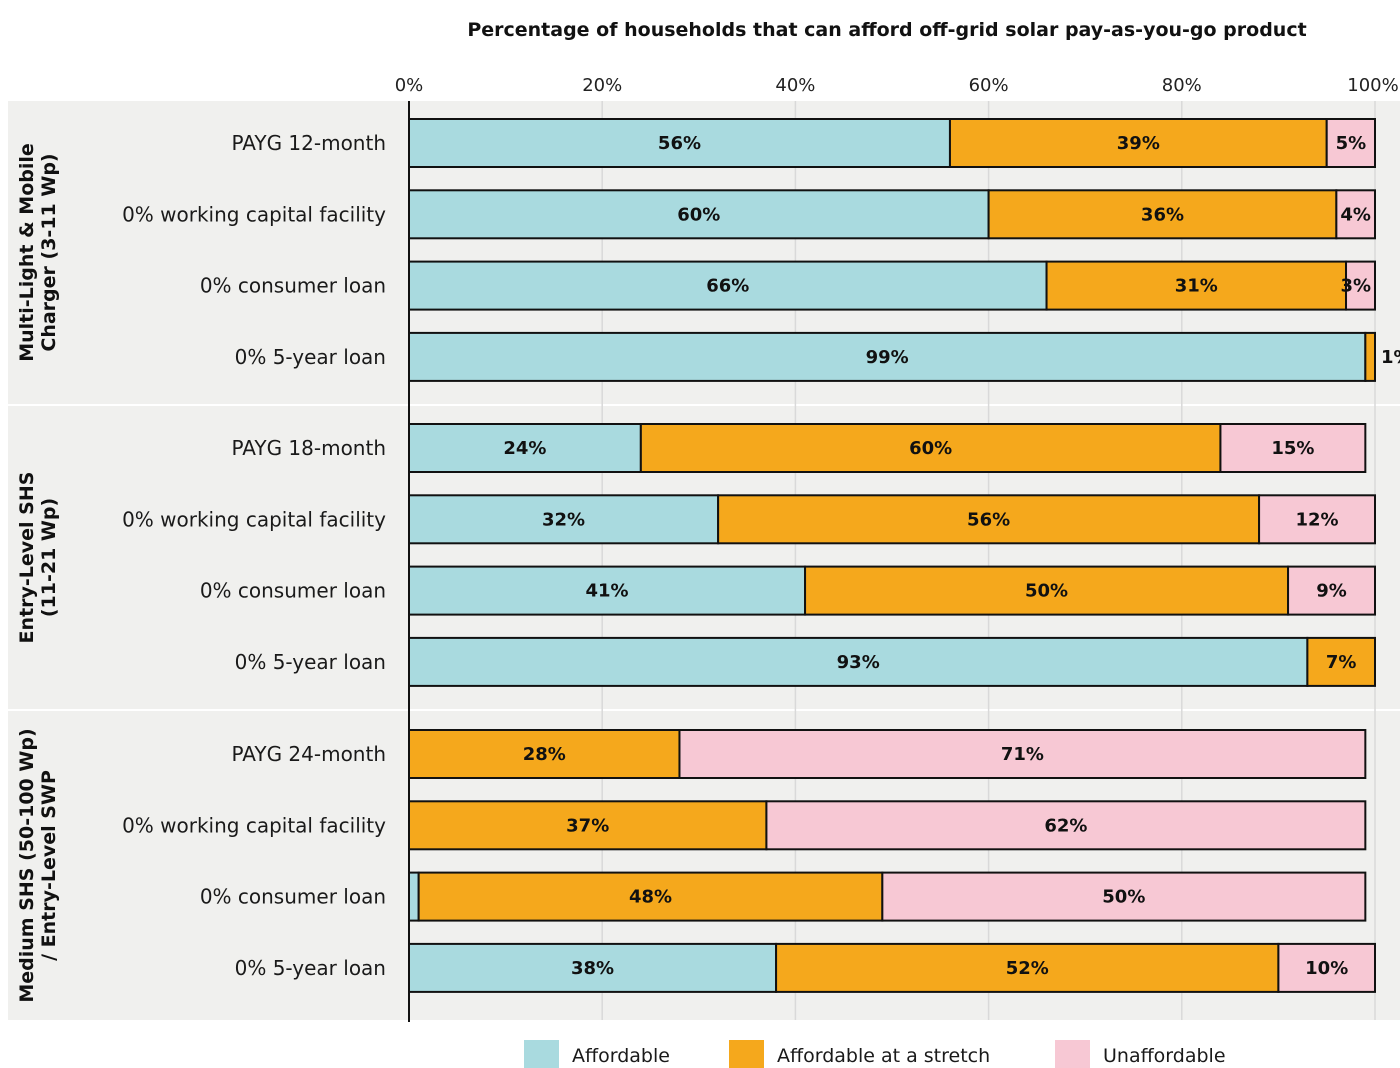 The width and height of the screenshot is (1400, 1068). I want to click on group-label-line: / Entry-Level SWP, so click(49, 865).